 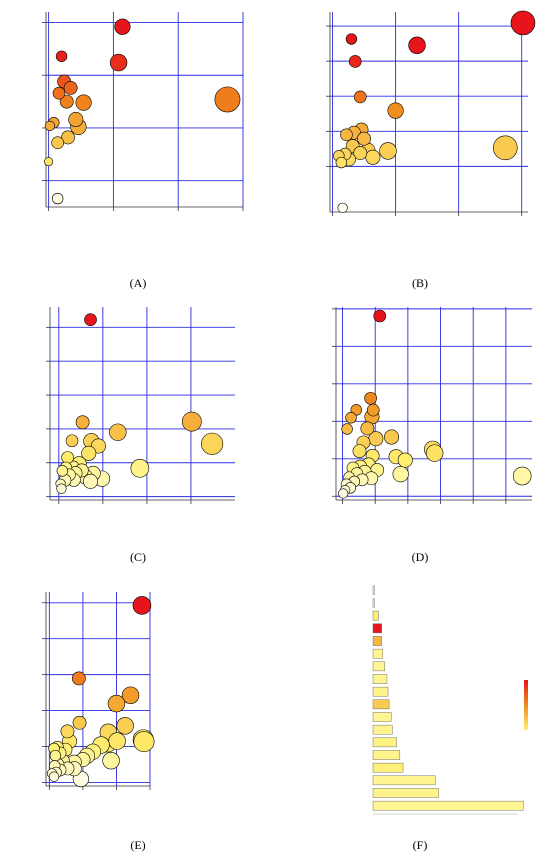 I want to click on panel-label-a: (A), so click(x=138, y=283).